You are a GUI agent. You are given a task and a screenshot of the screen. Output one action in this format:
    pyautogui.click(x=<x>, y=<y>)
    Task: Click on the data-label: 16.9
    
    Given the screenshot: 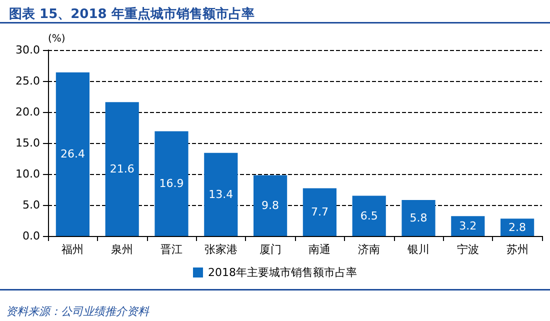 What is the action you would take?
    pyautogui.click(x=171, y=183)
    